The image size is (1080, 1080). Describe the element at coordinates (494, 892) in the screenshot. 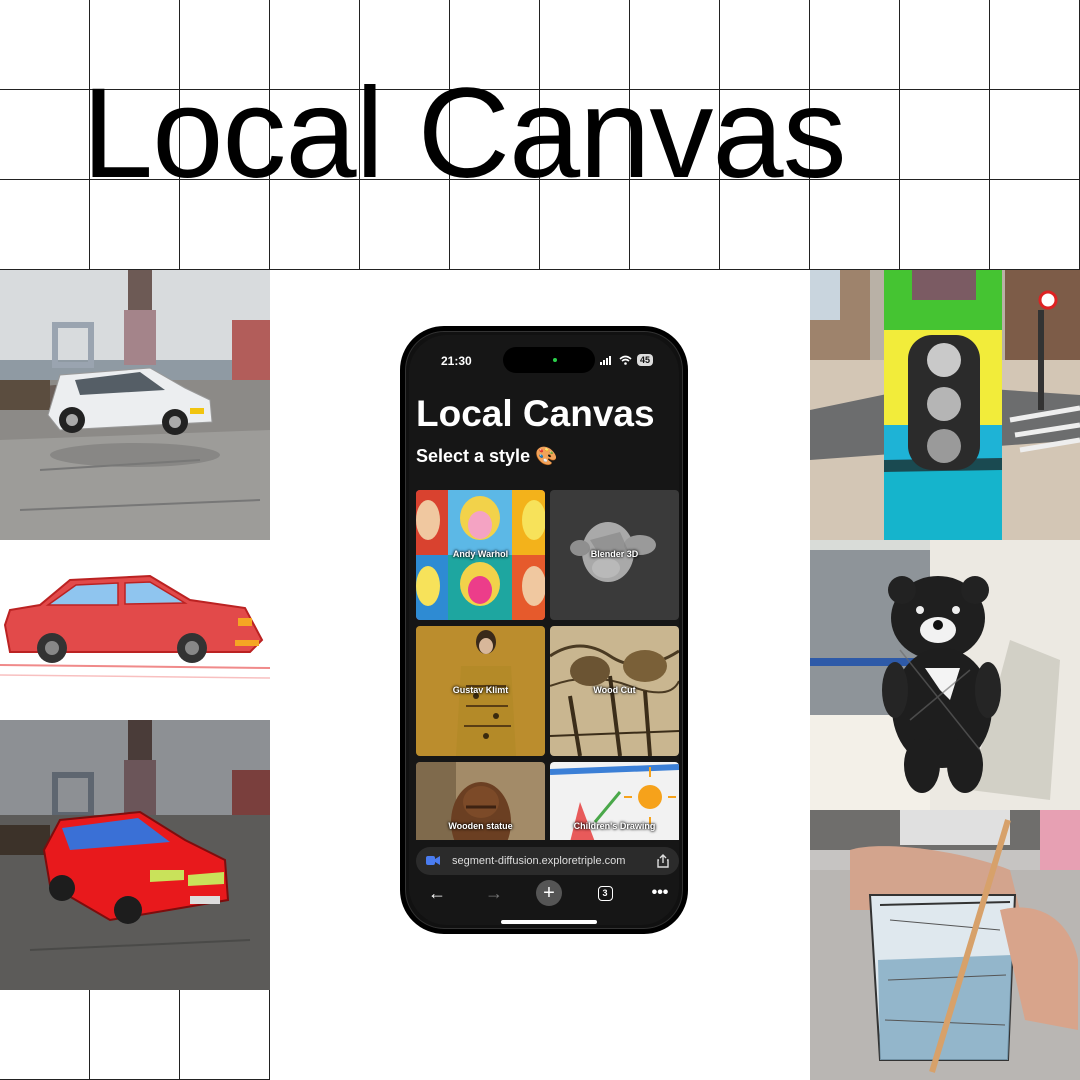

I see `forward-arrow-icon: →` at that location.